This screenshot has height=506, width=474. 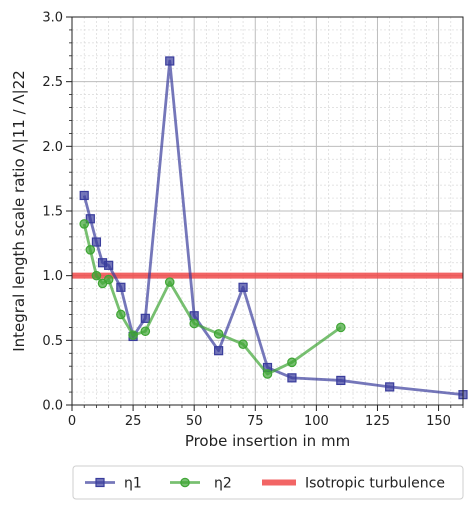 I want to click on legend-marker-eta1, so click(x=100, y=482).